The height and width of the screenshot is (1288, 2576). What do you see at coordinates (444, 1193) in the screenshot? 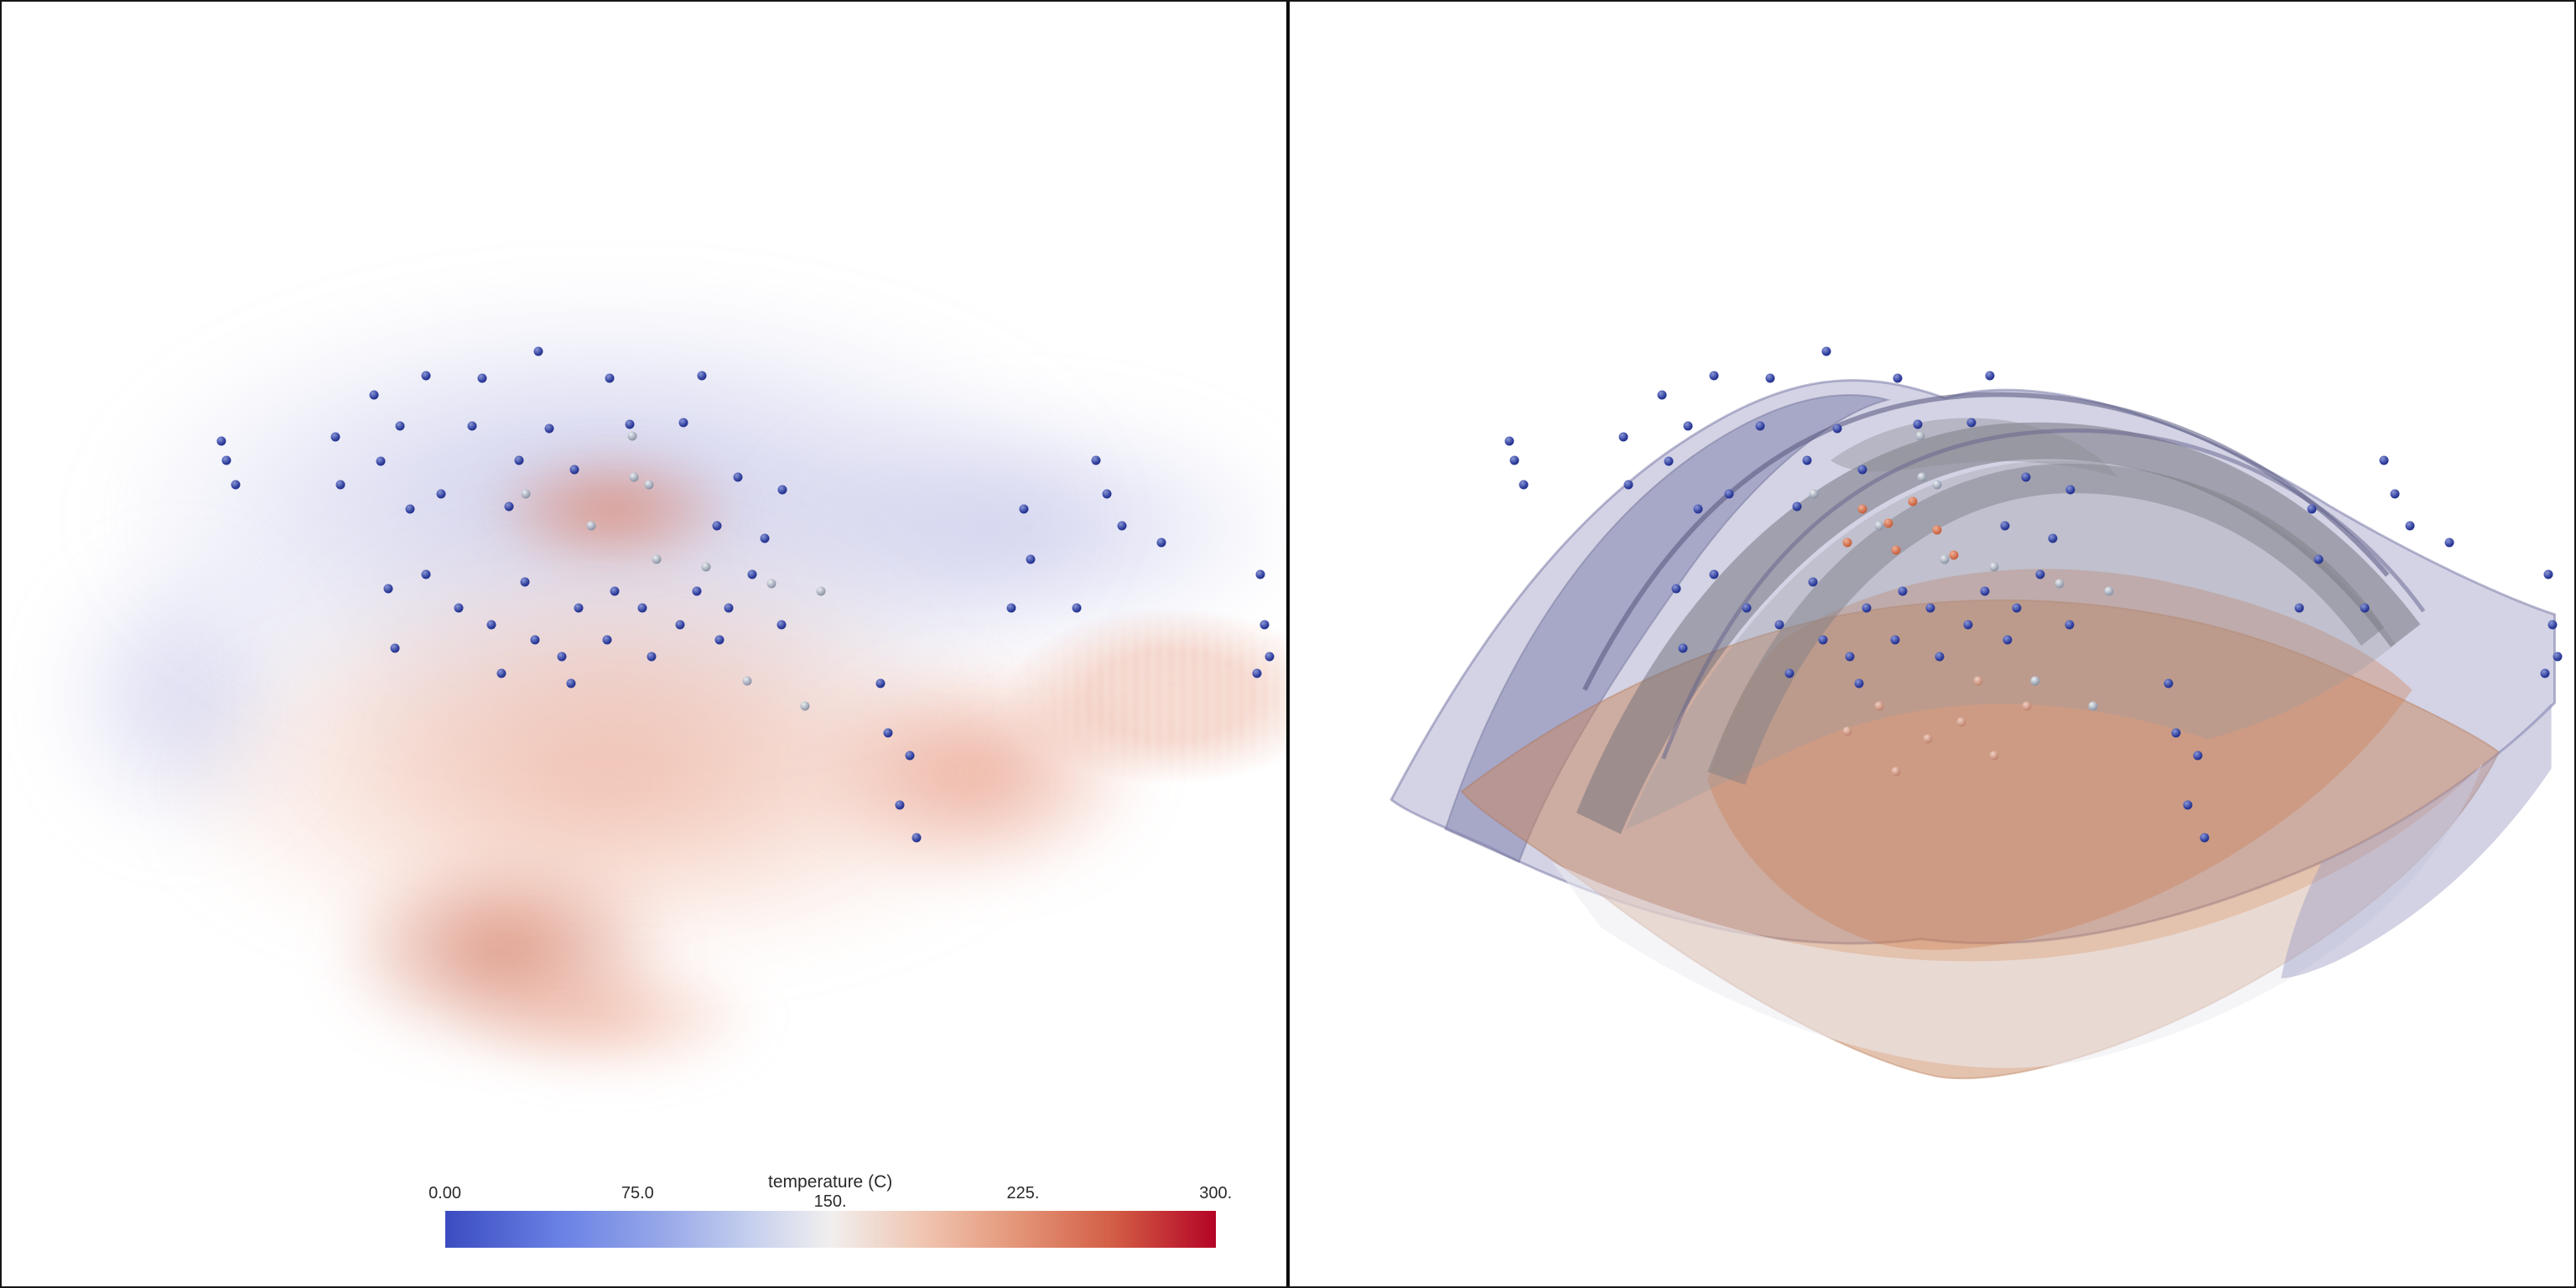
I see `legend-tick-label: 0.00` at bounding box center [444, 1193].